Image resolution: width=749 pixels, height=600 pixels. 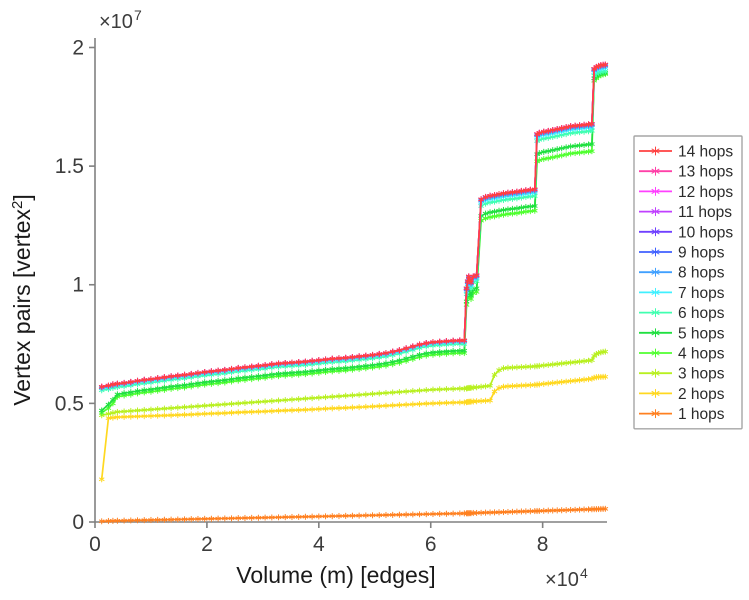 What do you see at coordinates (686, 232) in the screenshot?
I see `legend-item-10-hops: 10 hops` at bounding box center [686, 232].